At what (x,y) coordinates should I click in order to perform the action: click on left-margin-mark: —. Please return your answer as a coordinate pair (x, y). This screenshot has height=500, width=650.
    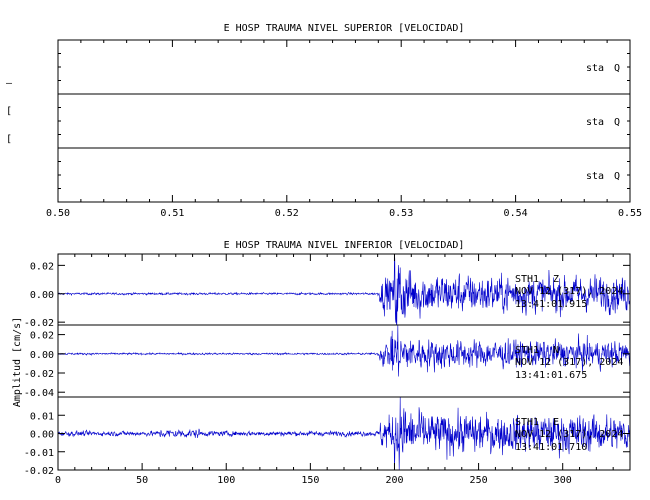
    Looking at the image, I should click on (9, 83).